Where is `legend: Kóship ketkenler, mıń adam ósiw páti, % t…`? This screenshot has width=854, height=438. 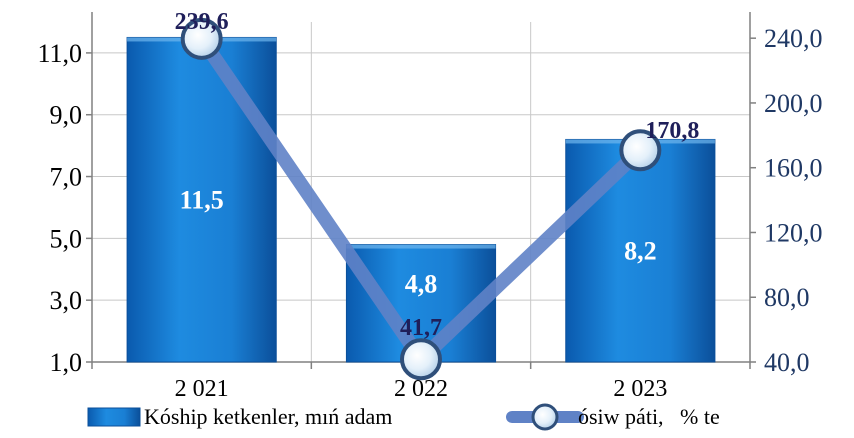
legend: Kóship ketkenler, mıń adam ósiw páti, % t… is located at coordinates (403, 417).